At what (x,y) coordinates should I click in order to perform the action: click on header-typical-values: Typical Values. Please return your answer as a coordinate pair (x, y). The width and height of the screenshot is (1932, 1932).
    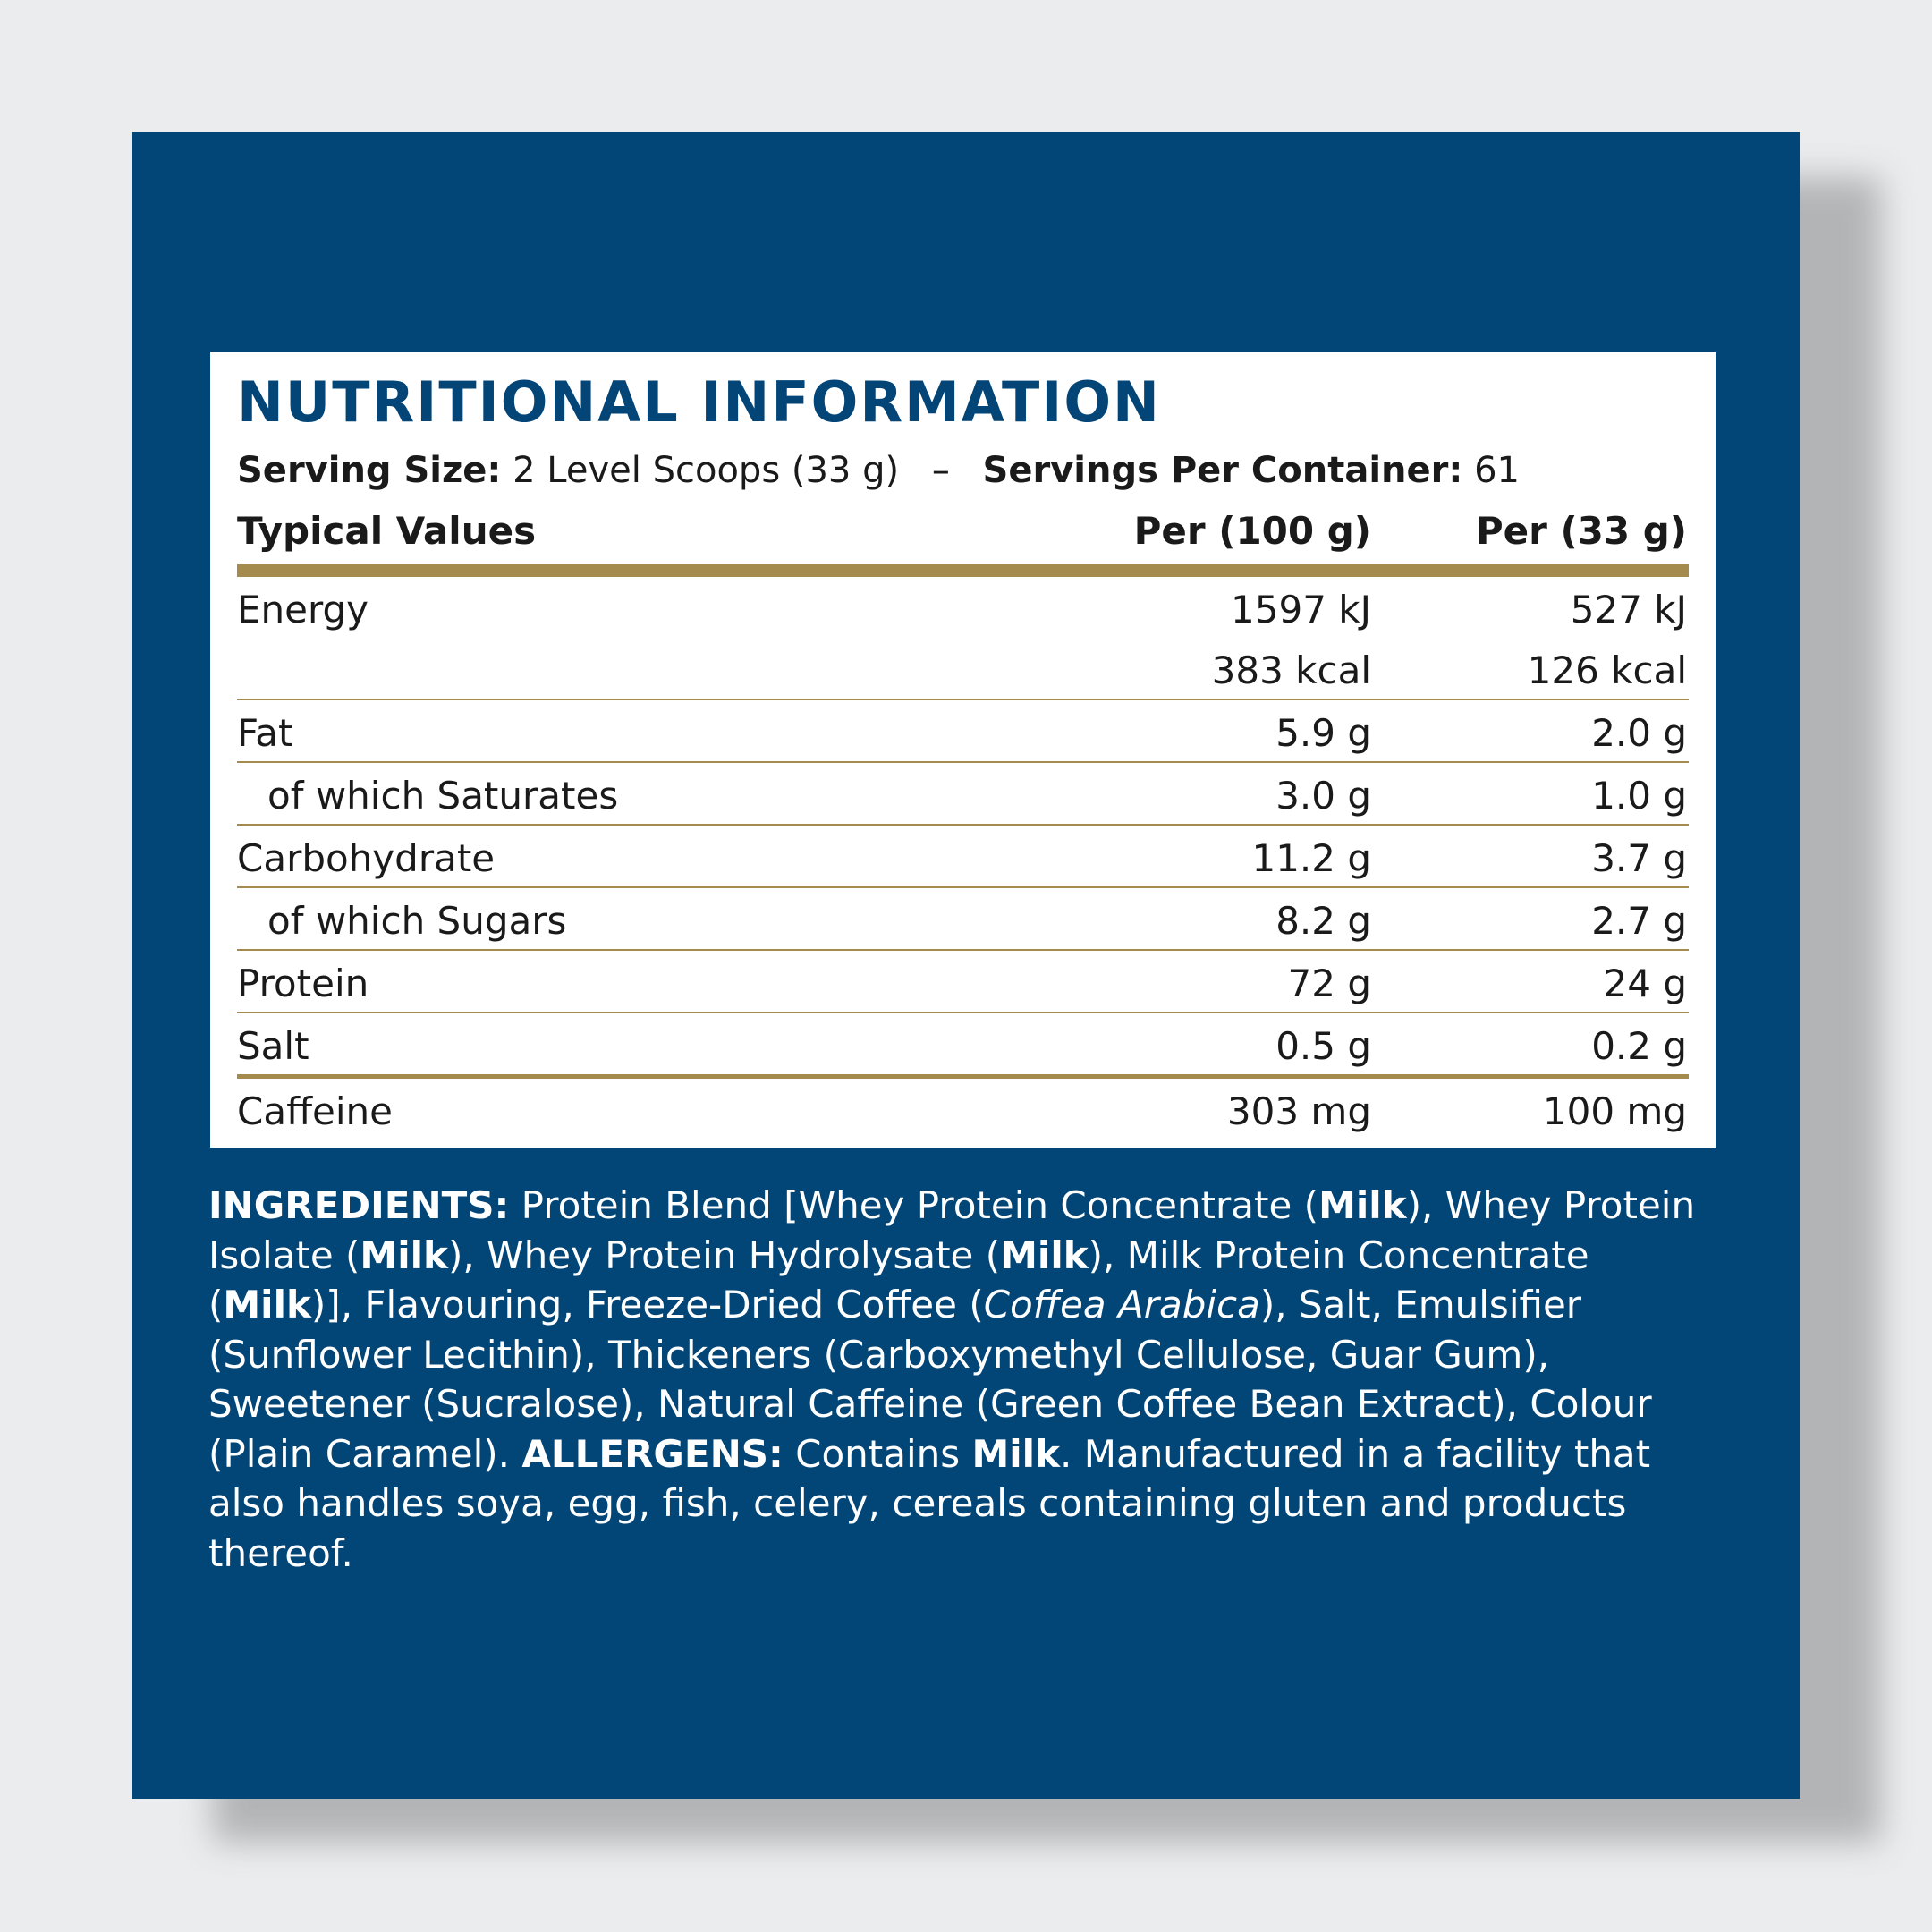
    Looking at the image, I should click on (387, 531).